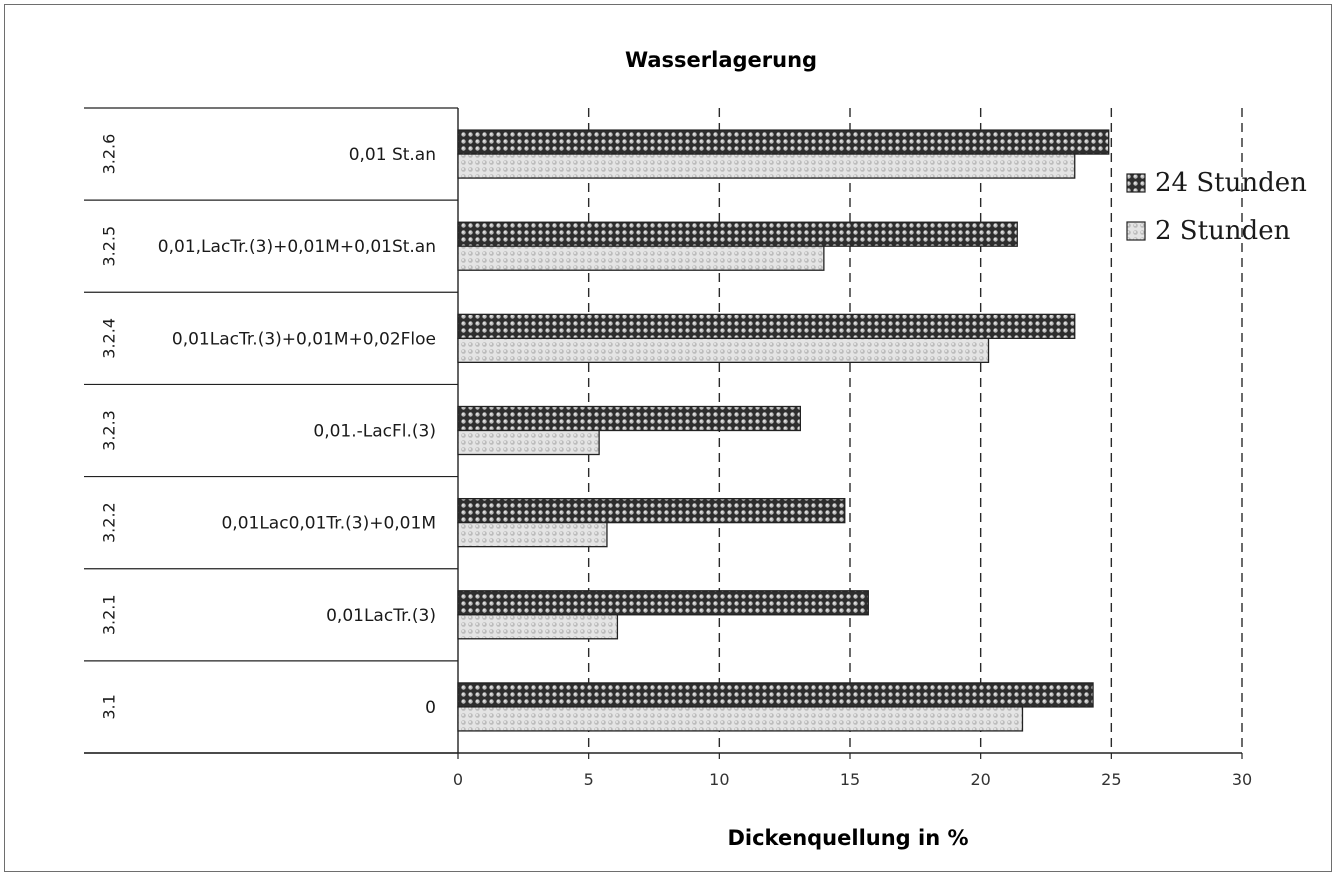  Describe the element at coordinates (663, 603) in the screenshot. I see `bar-24h-3.2.1` at that location.